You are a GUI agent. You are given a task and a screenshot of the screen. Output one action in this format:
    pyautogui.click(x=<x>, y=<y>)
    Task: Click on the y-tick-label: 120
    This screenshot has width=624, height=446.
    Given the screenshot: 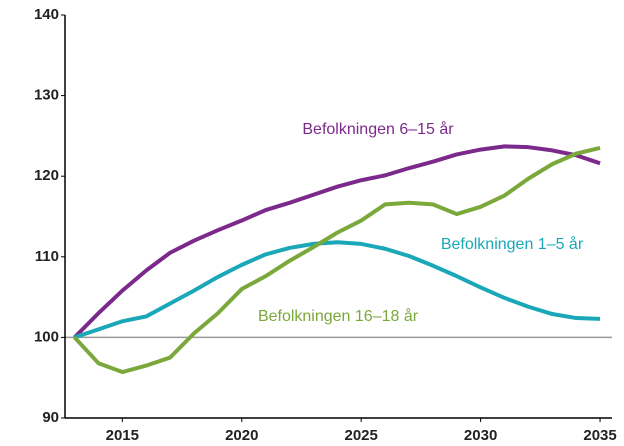 What is the action you would take?
    pyautogui.click(x=46, y=175)
    